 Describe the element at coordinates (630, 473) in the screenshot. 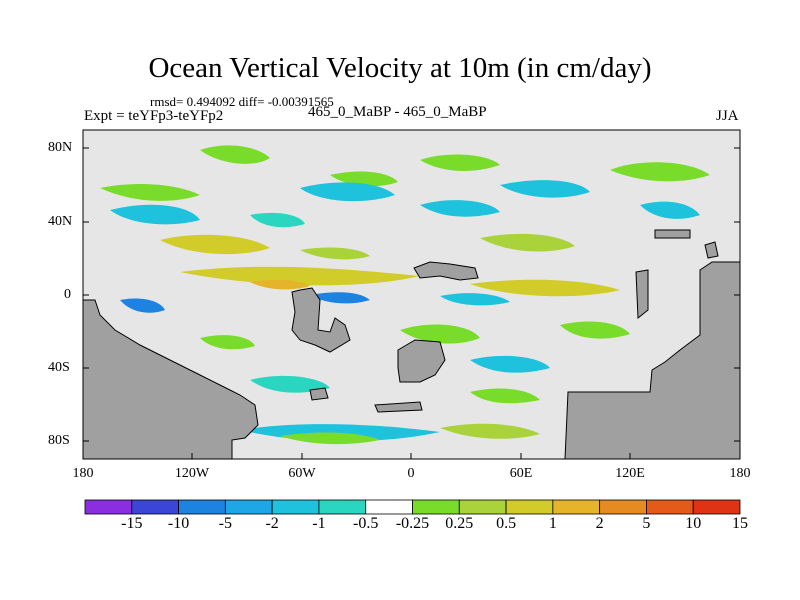

I see `x-tick-label: 120E` at that location.